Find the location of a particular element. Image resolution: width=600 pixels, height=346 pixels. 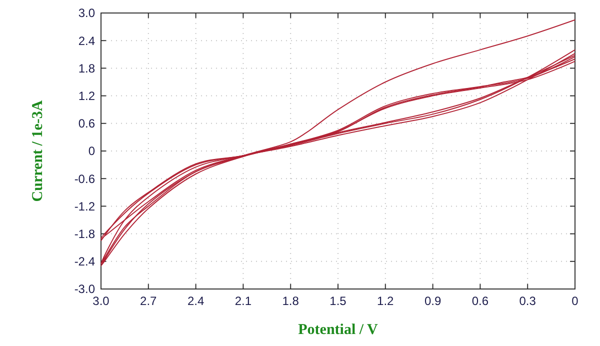

y-tick-label: 0 is located at coordinates (92, 151).